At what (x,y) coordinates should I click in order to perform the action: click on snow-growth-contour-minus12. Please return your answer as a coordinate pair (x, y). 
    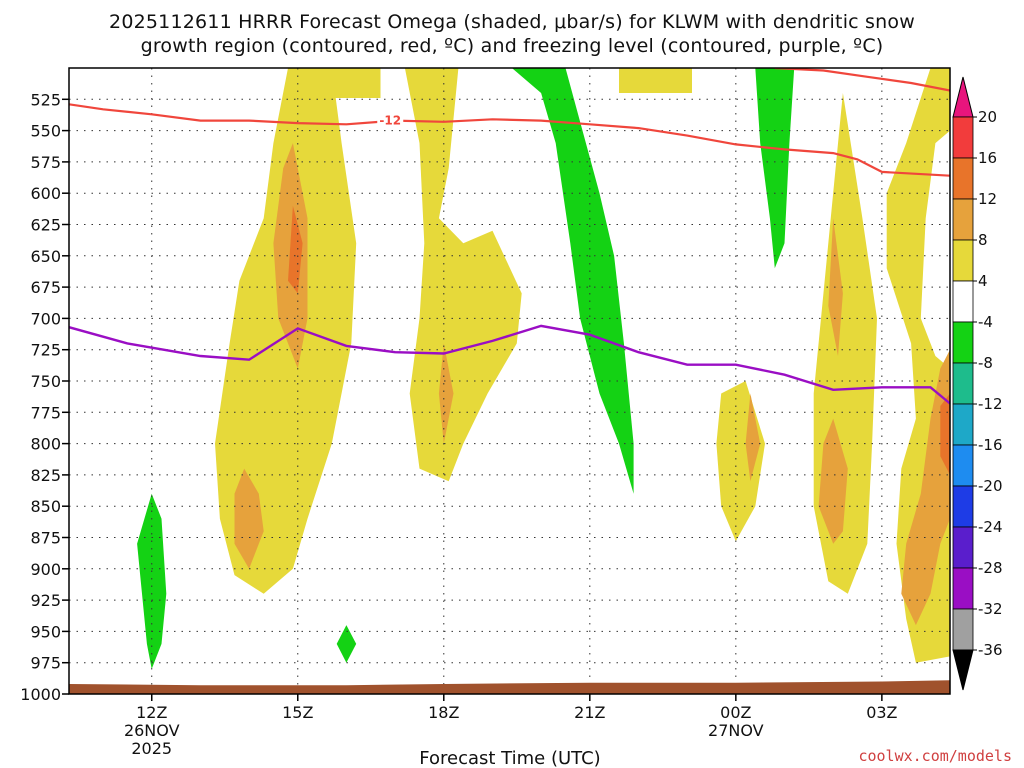
    Looking at the image, I should click on (509, 140).